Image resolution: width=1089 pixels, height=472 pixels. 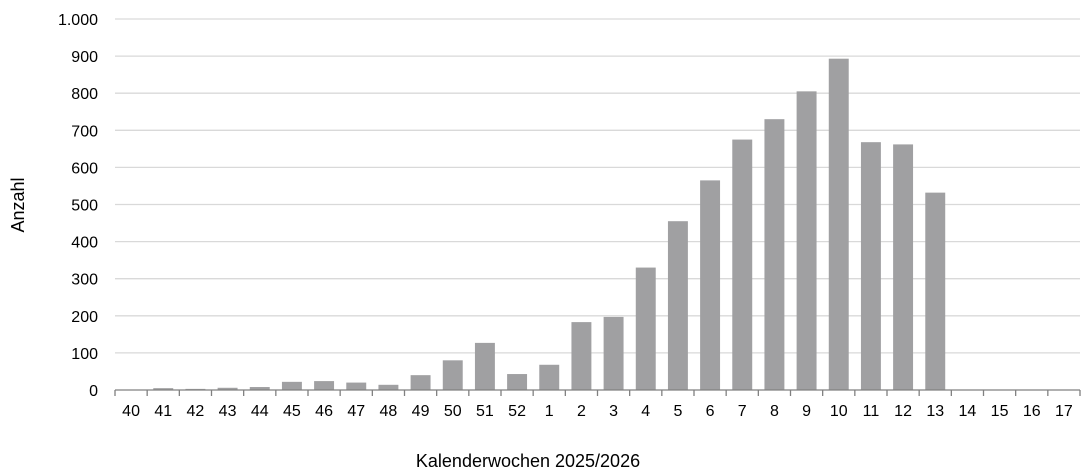 I want to click on x-tick-label: 1, so click(x=549, y=411).